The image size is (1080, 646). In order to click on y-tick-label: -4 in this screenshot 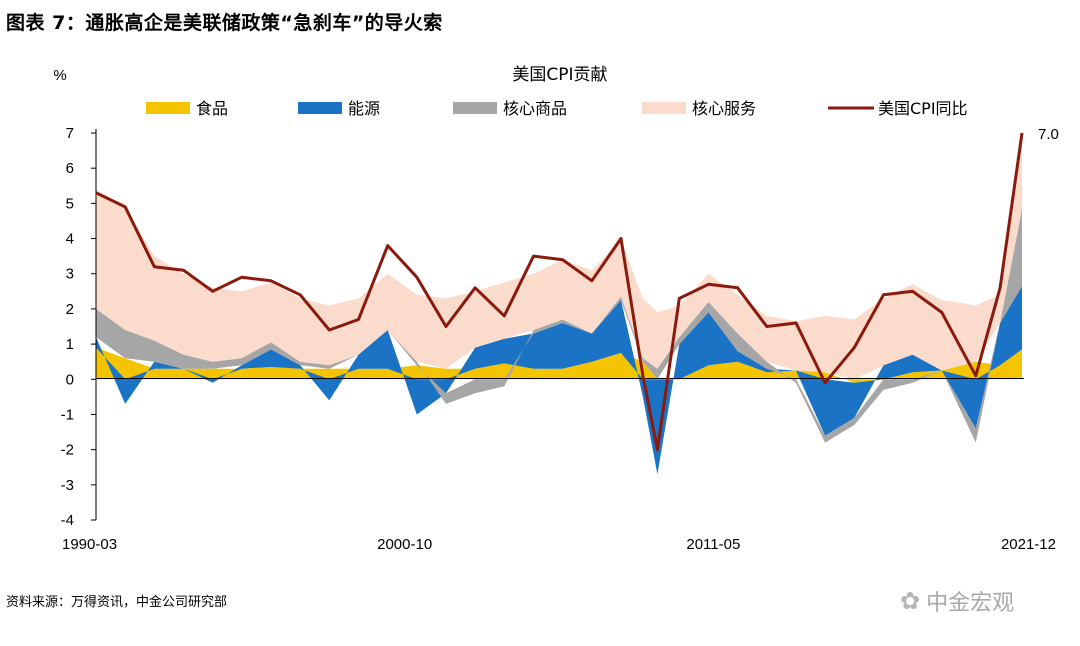, I will do `click(67, 520)`.